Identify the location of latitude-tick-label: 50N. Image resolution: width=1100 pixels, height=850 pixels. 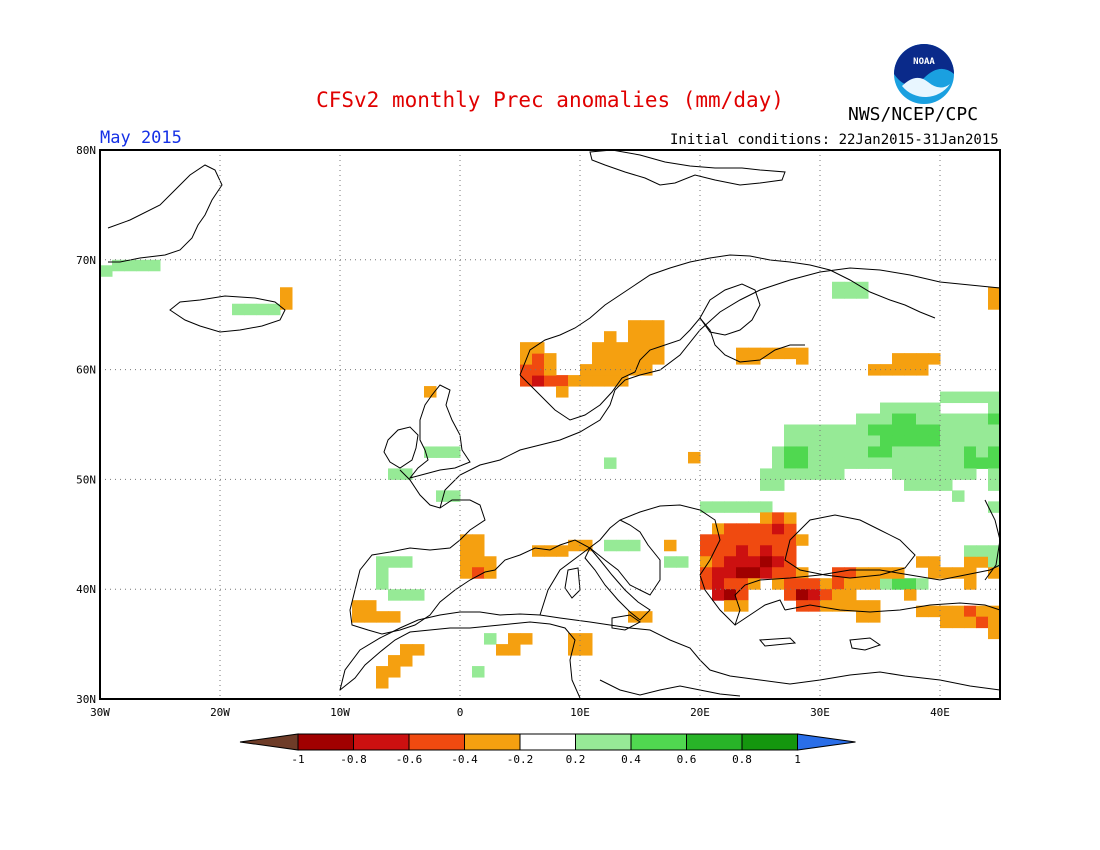
(86, 479).